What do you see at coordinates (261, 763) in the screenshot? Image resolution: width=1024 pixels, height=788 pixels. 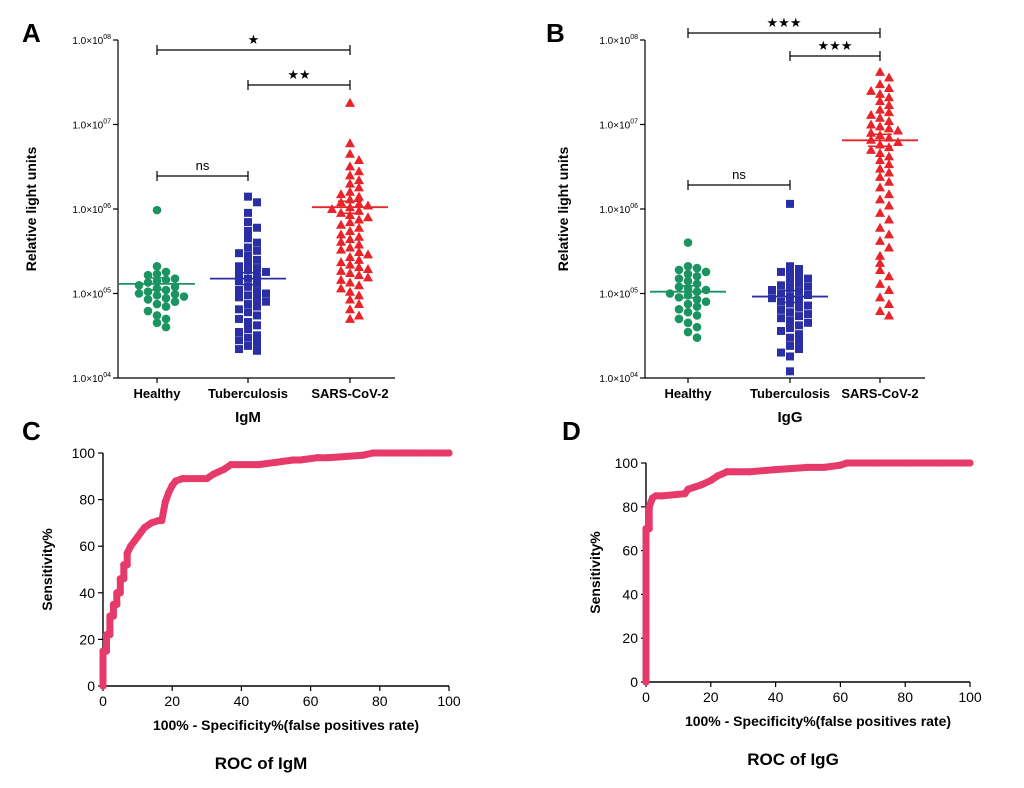 I see `roc-caption: ROC of IgM` at bounding box center [261, 763].